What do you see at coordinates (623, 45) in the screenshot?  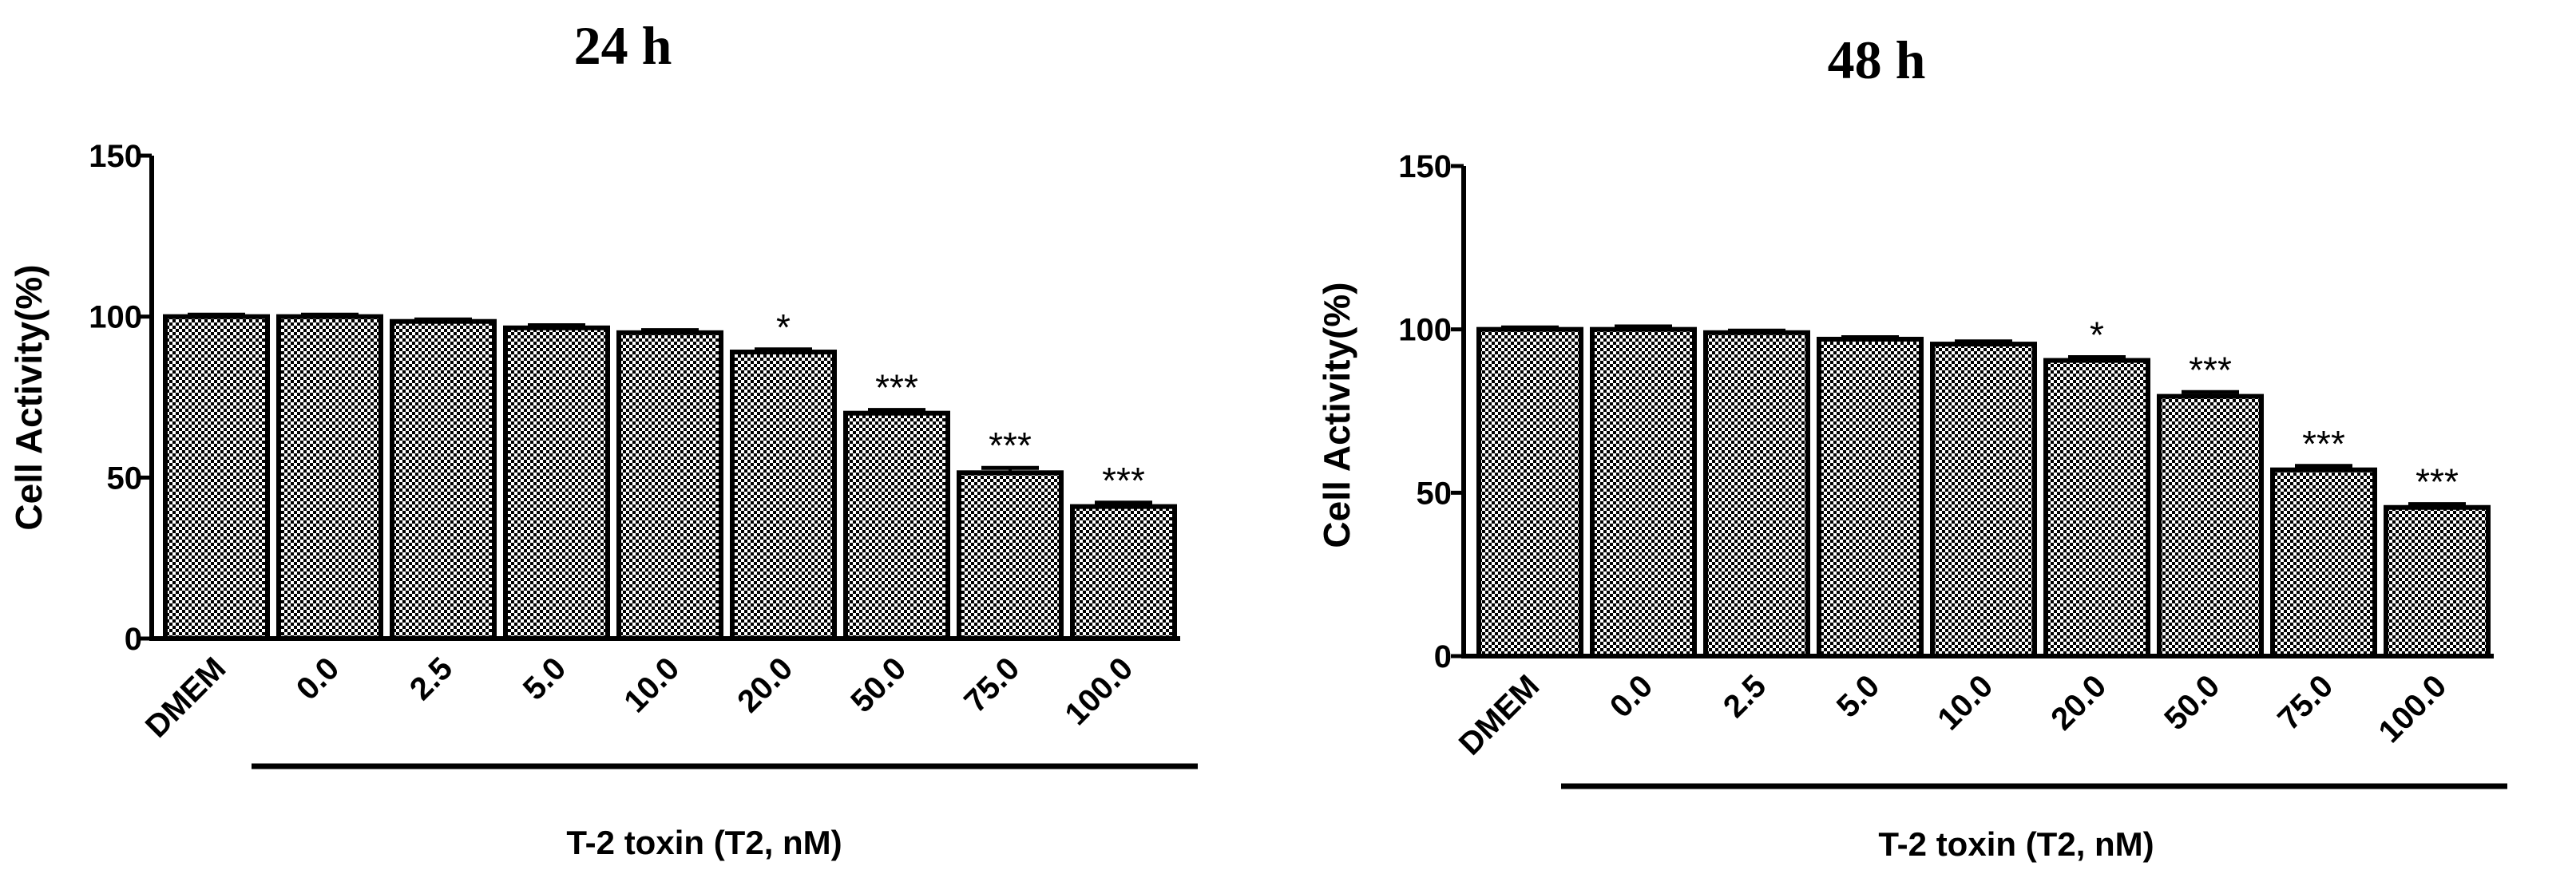 I see `chart-title: 24 h` at bounding box center [623, 45].